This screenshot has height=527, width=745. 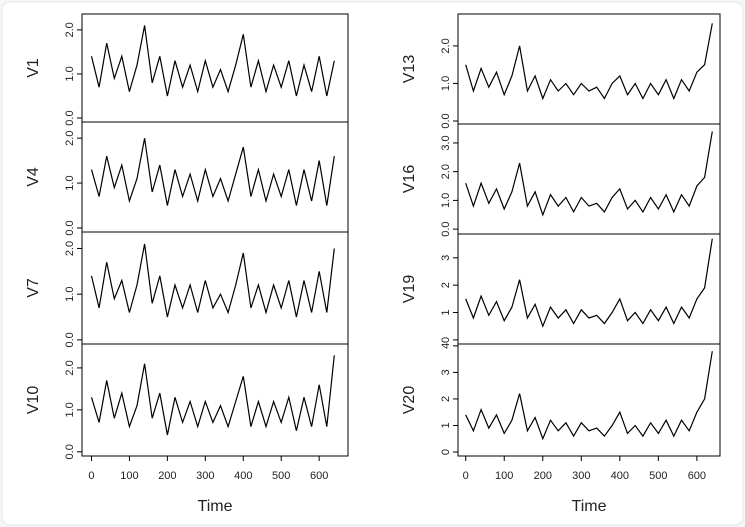 What do you see at coordinates (33, 288) in the screenshot?
I see `y-axis-label: V7` at bounding box center [33, 288].